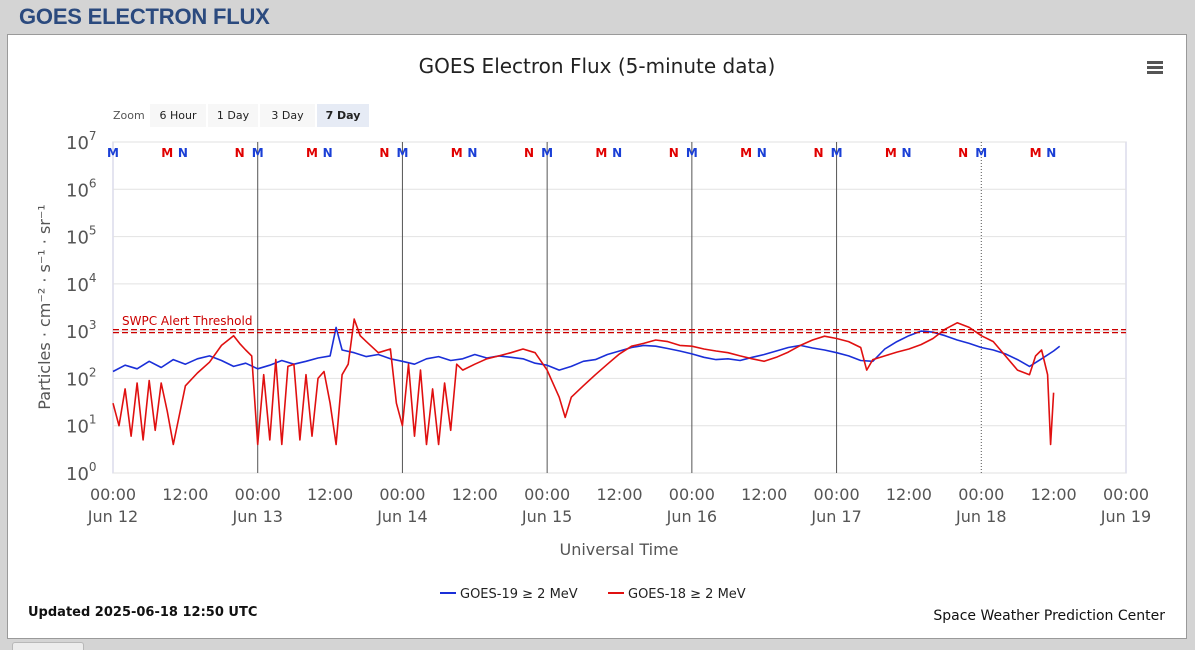 This screenshot has width=1195, height=650. What do you see at coordinates (618, 549) in the screenshot?
I see `x-axis-label: Universal Time` at bounding box center [618, 549].